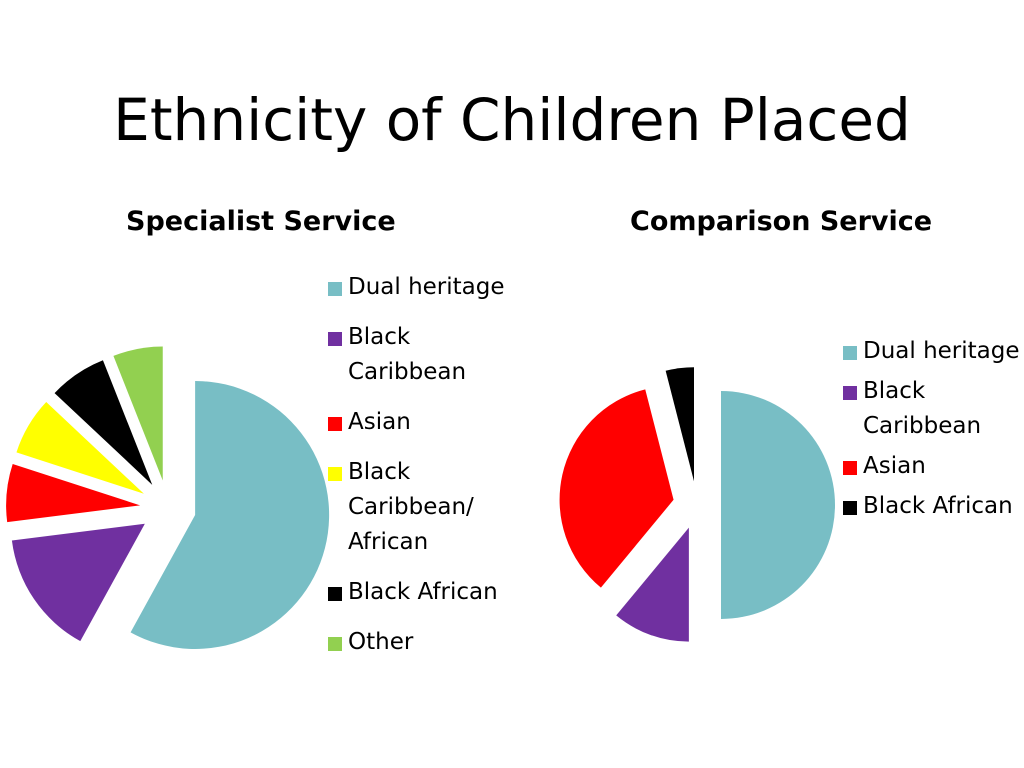  What do you see at coordinates (411, 507) in the screenshot?
I see `legend-label: Black Caribbean/ African` at bounding box center [411, 507].